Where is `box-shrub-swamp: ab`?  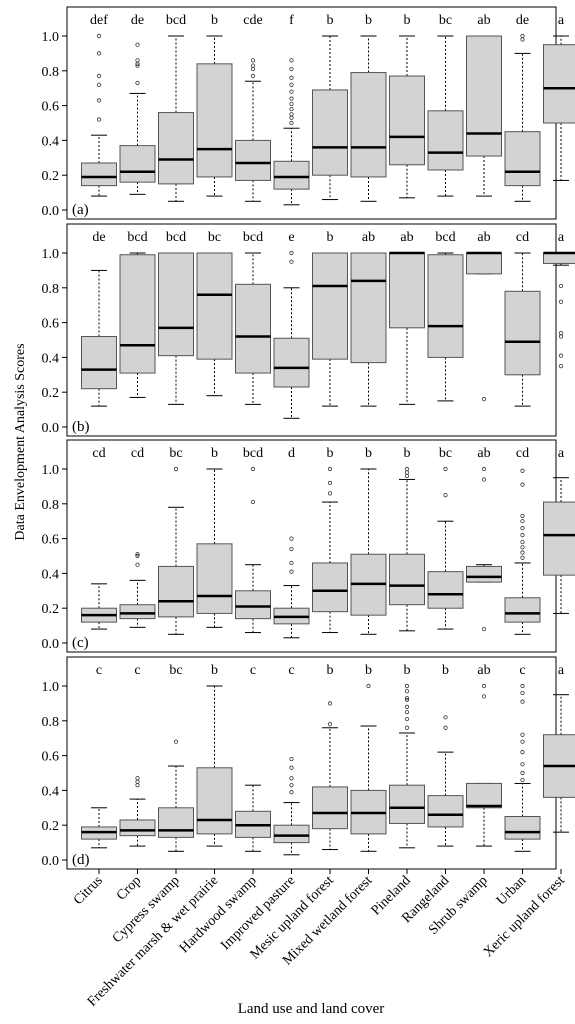
box-shrub-swamp: ab is located at coordinates (484, 315).